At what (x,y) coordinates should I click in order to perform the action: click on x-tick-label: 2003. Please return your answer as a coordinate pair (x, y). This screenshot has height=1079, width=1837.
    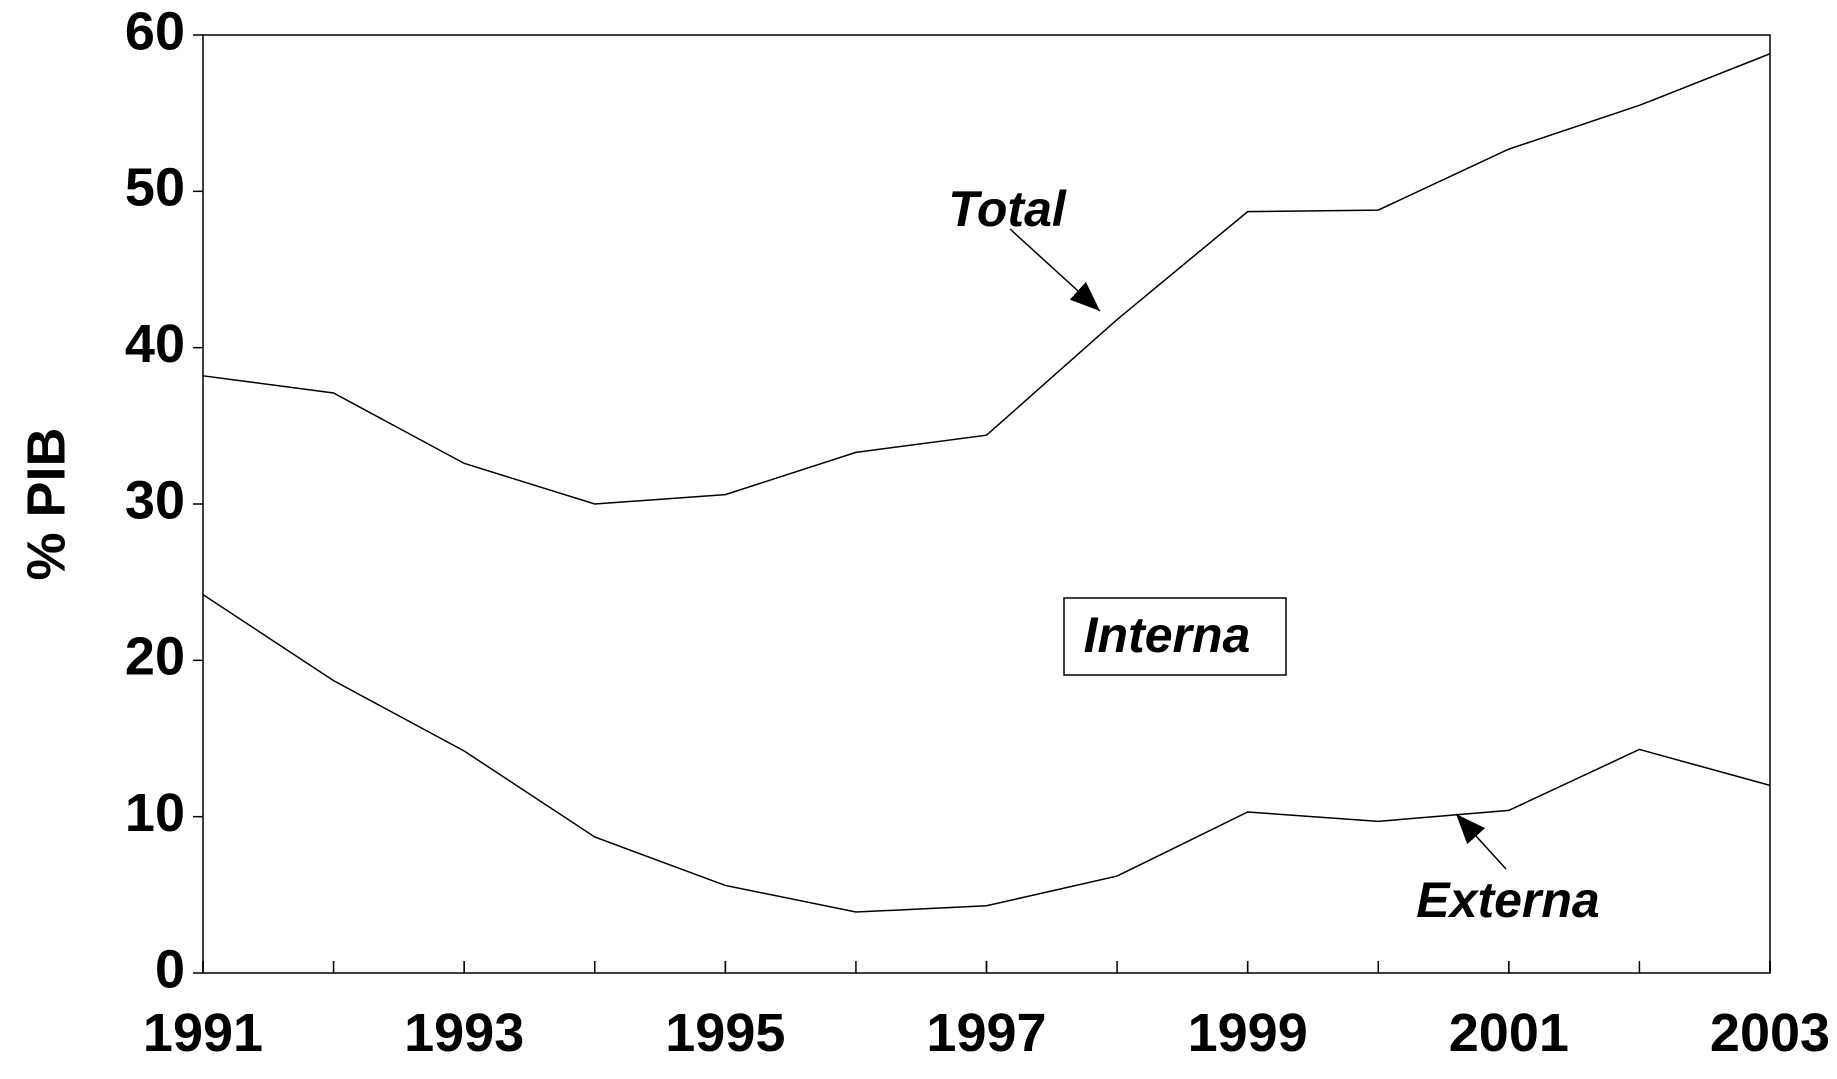
    Looking at the image, I should click on (1770, 1033).